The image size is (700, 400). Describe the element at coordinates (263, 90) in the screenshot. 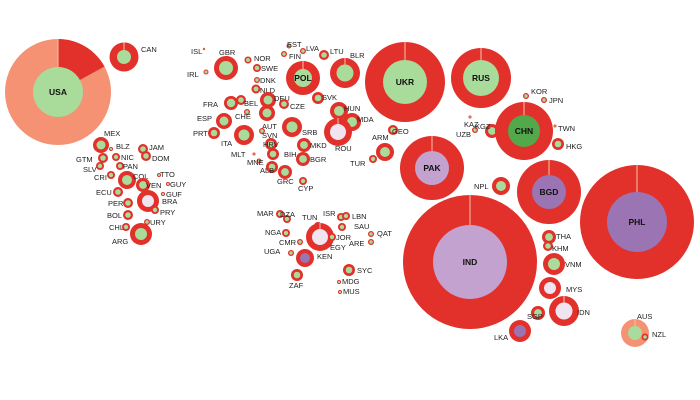

I see `bubble-nld: NLD` at that location.